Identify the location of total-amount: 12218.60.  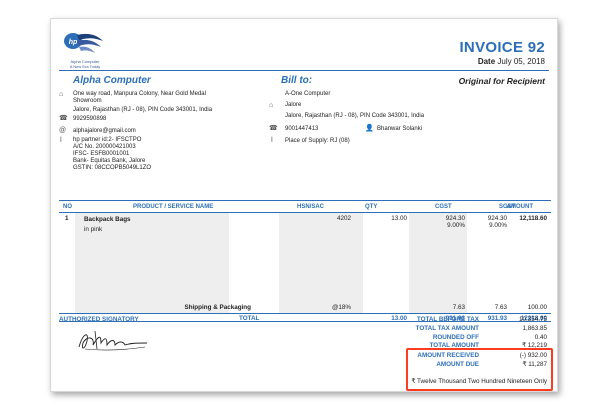
(533, 318).